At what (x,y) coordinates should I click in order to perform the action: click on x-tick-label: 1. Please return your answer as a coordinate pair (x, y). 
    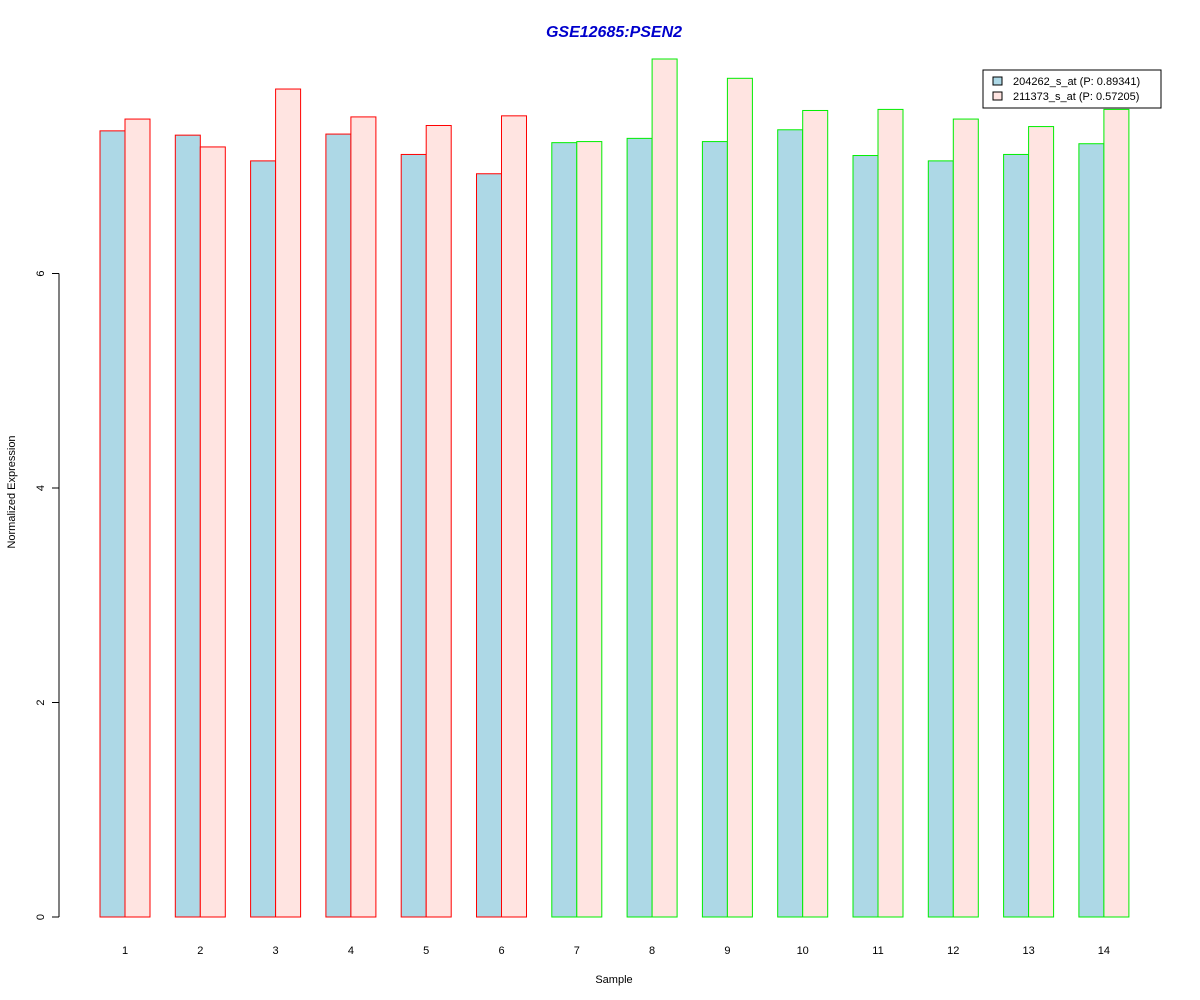
    Looking at the image, I should click on (125, 951).